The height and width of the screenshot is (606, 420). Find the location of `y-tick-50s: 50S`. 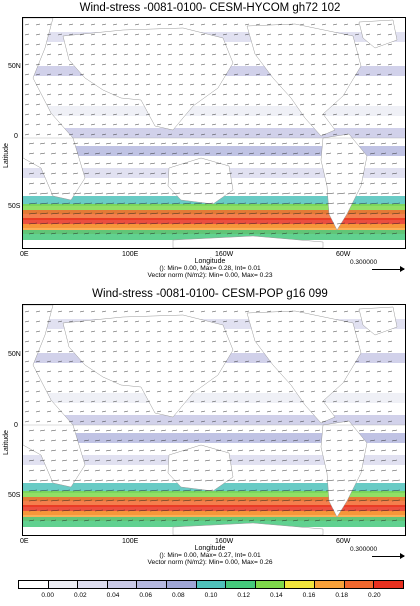

y-tick-50s: 50S is located at coordinates (14, 206).